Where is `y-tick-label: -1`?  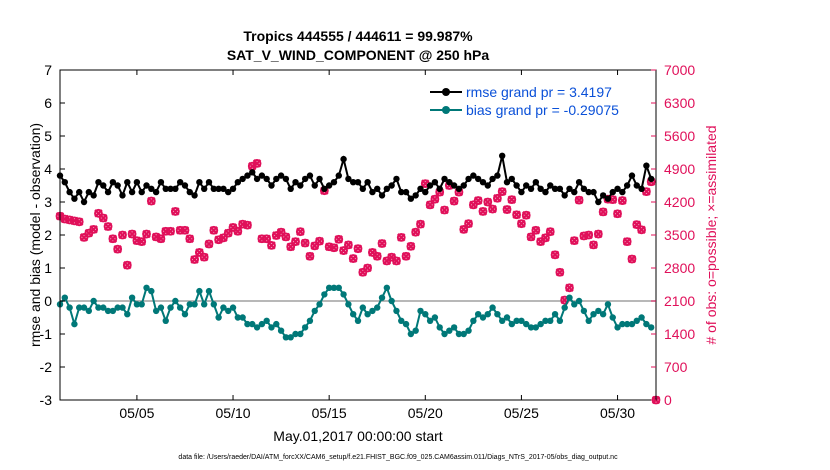
y-tick-label: -1 is located at coordinates (46, 334).